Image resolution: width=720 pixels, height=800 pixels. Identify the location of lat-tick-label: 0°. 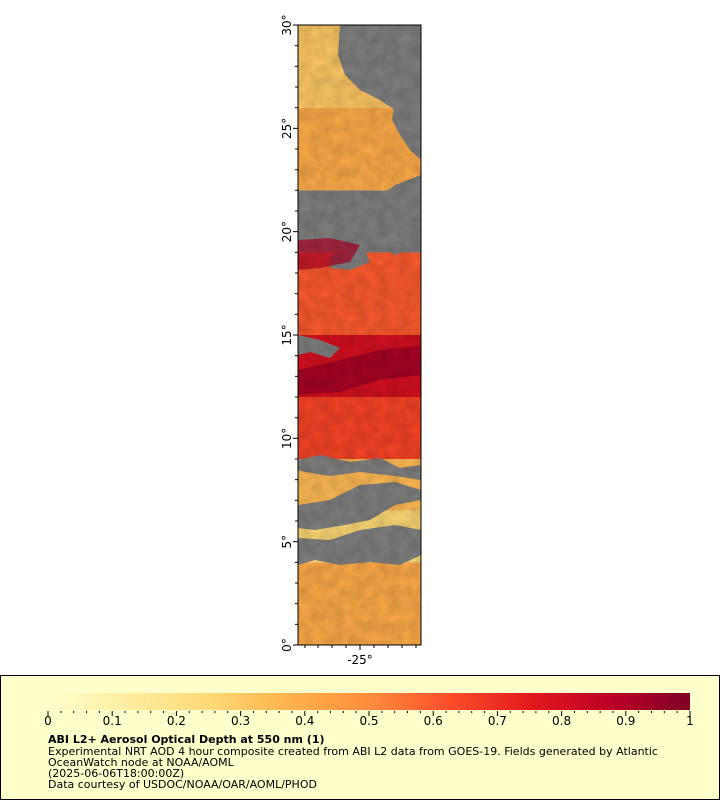
(287, 645).